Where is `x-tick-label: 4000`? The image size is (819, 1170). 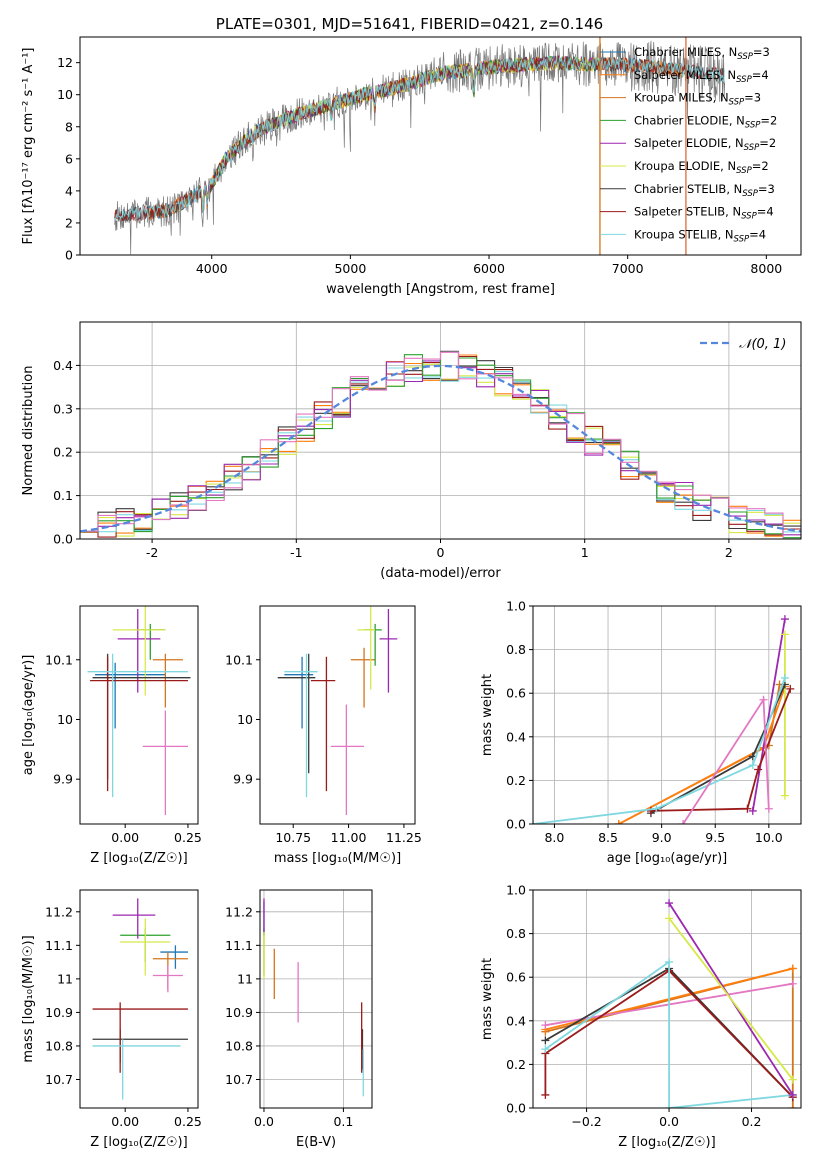
x-tick-label: 4000 is located at coordinates (212, 268).